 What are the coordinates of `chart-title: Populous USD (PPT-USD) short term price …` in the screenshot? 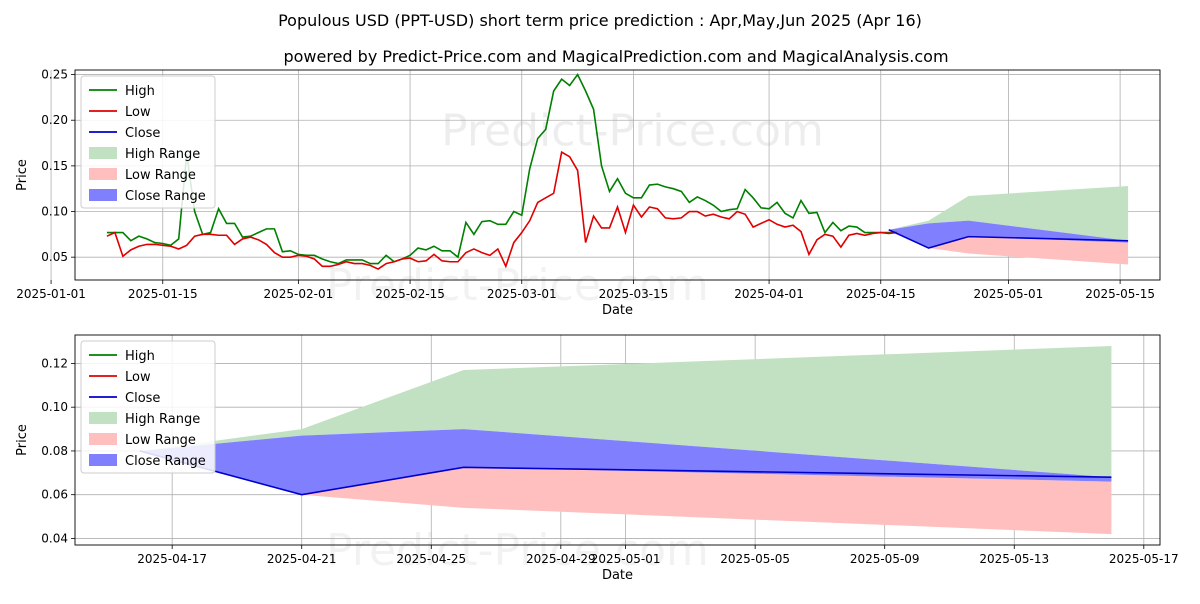 It's located at (600, 20).